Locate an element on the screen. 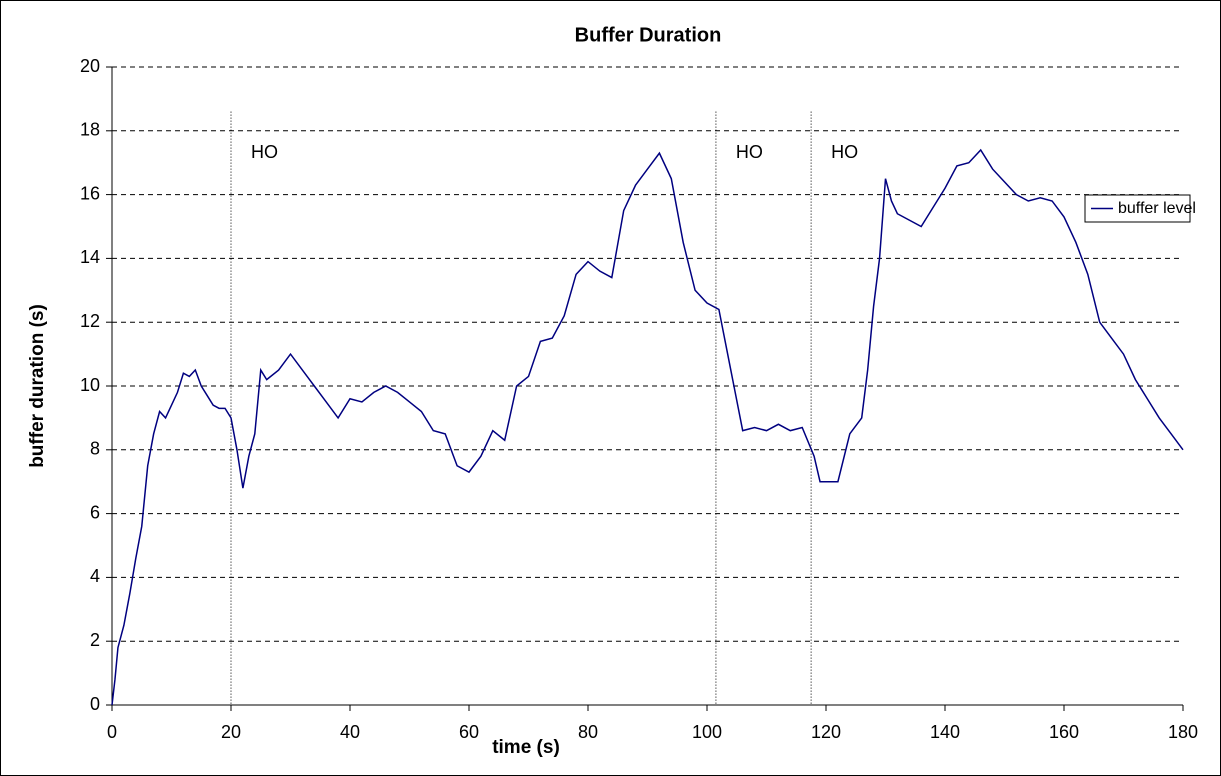 This screenshot has width=1221, height=776. y-tick-label: 18 is located at coordinates (90, 130).